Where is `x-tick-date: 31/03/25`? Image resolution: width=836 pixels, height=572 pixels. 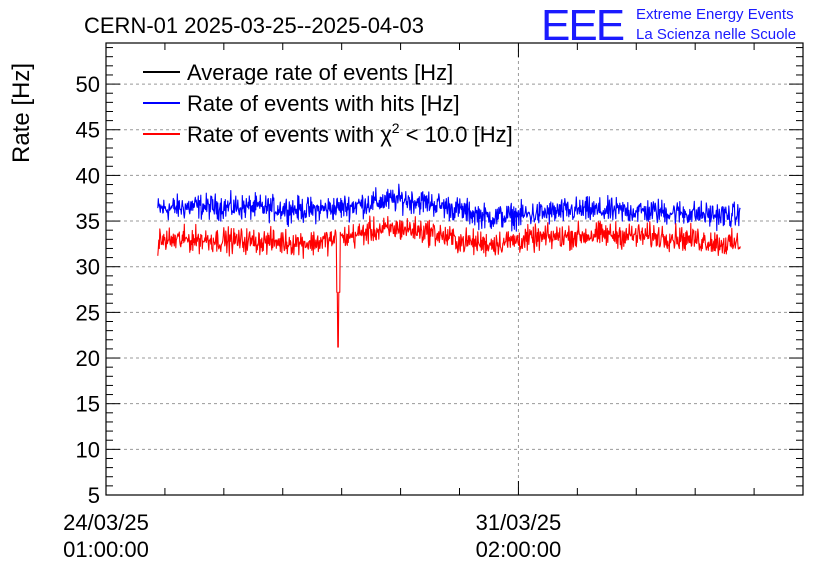 x-tick-date: 31/03/25 is located at coordinates (519, 522).